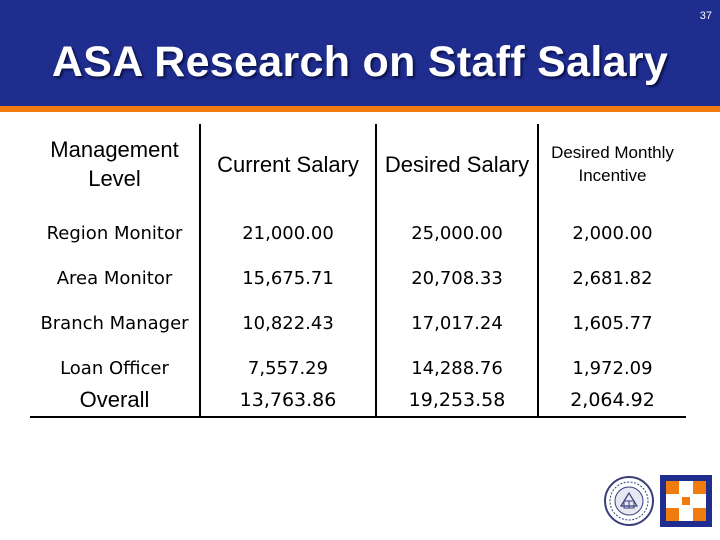 The height and width of the screenshot is (540, 720). Describe the element at coordinates (629, 501) in the screenshot. I see `university-seal-icon` at that location.